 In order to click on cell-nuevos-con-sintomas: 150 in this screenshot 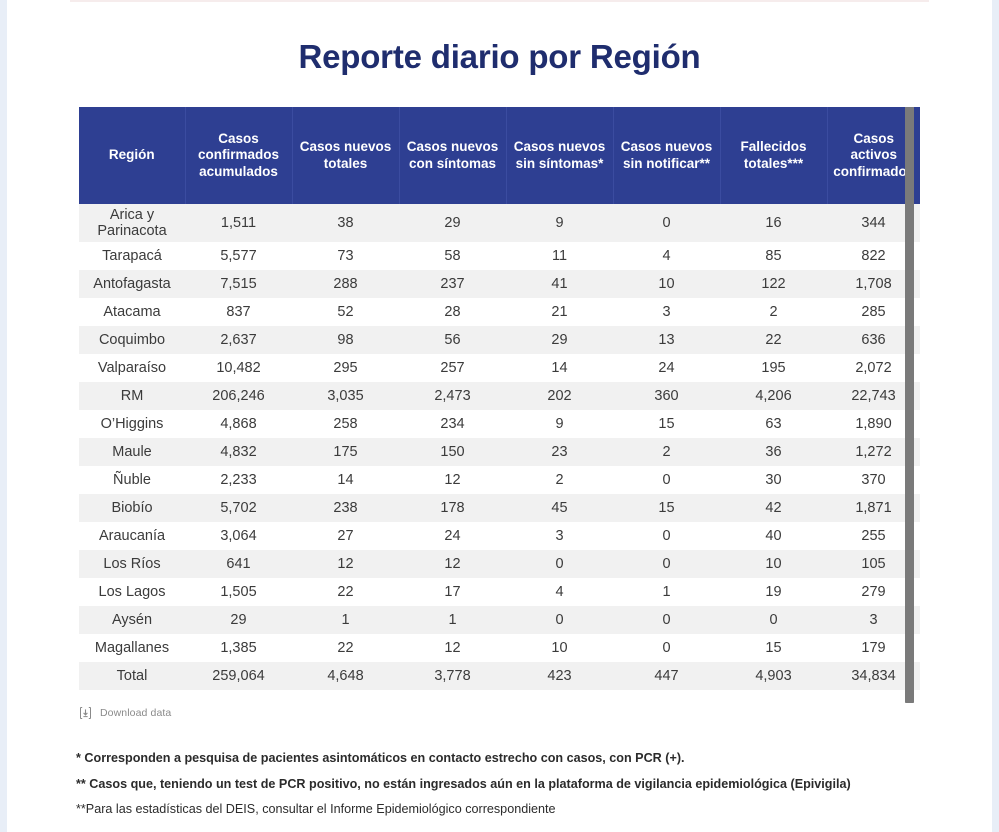, I will do `click(452, 452)`.